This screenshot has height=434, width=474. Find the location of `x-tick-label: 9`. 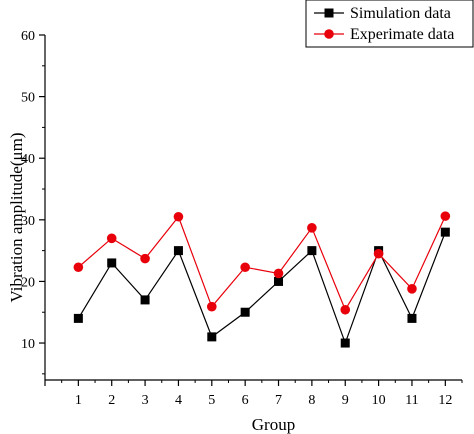

x-tick-label: 9 is located at coordinates (345, 400).